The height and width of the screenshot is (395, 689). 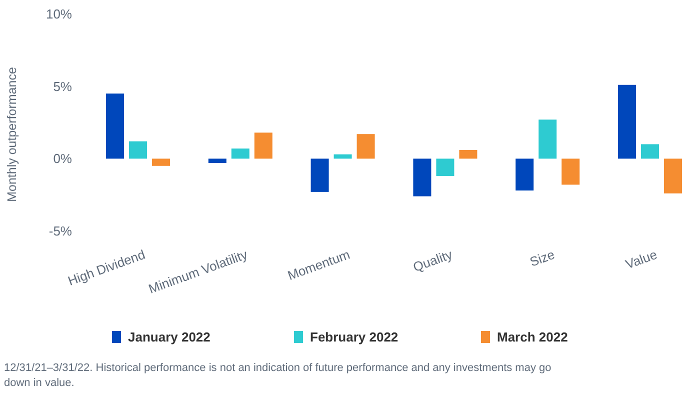 What do you see at coordinates (278, 375) in the screenshot?
I see `text: 12/31/21–3/31/22. Historical performance is not an indication of future performance and any investments may go down in value.` at bounding box center [278, 375].